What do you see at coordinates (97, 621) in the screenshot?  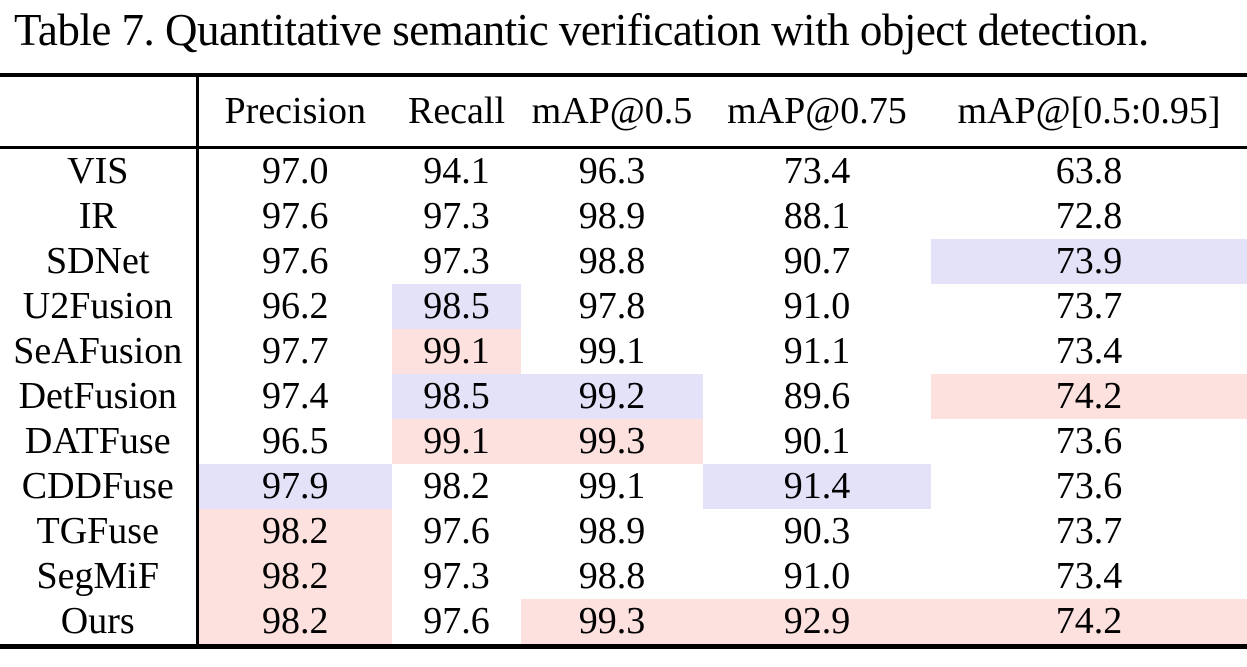 I see `row-label: Ours` at bounding box center [97, 621].